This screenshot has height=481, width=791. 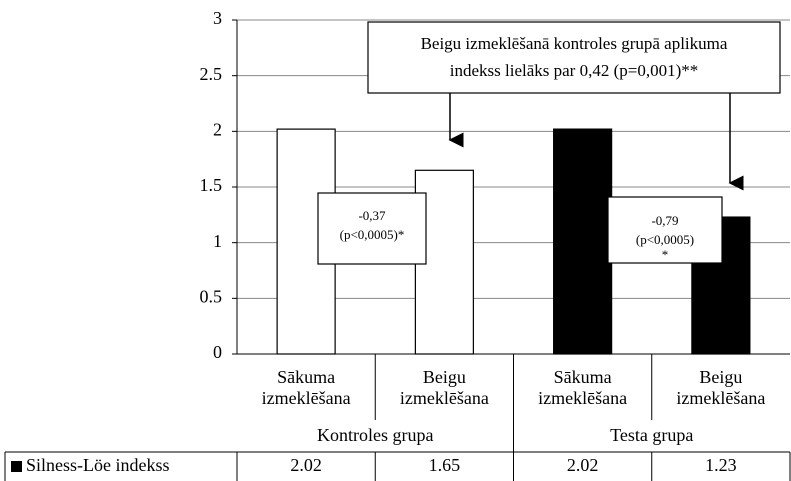 What do you see at coordinates (574, 70) in the screenshot?
I see `annotation-text: indekss lielāks par 0,42 (p=0,001)**` at bounding box center [574, 70].